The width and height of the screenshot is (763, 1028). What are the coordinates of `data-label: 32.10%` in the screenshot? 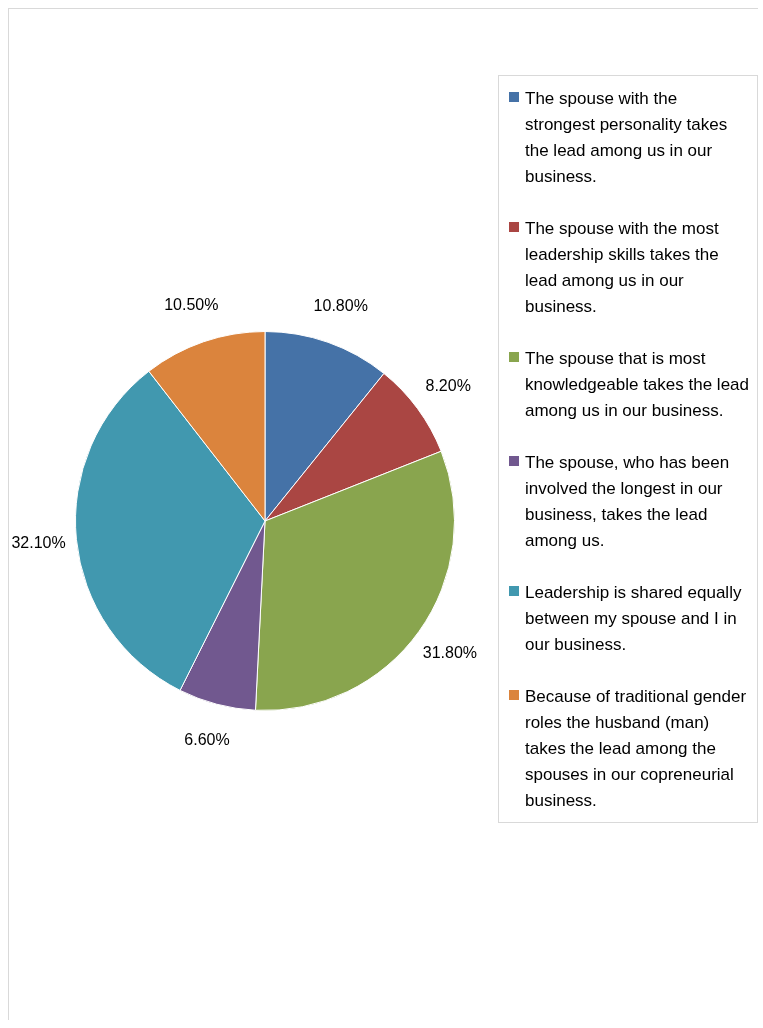 It's located at (38, 542).